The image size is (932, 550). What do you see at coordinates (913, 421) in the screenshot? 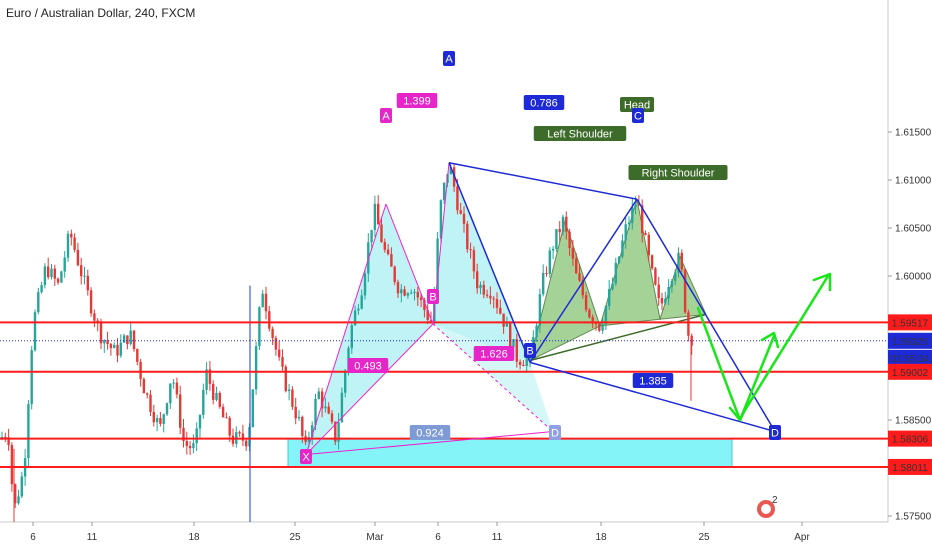
I see `y-tick-label: 1.58500` at bounding box center [913, 421].